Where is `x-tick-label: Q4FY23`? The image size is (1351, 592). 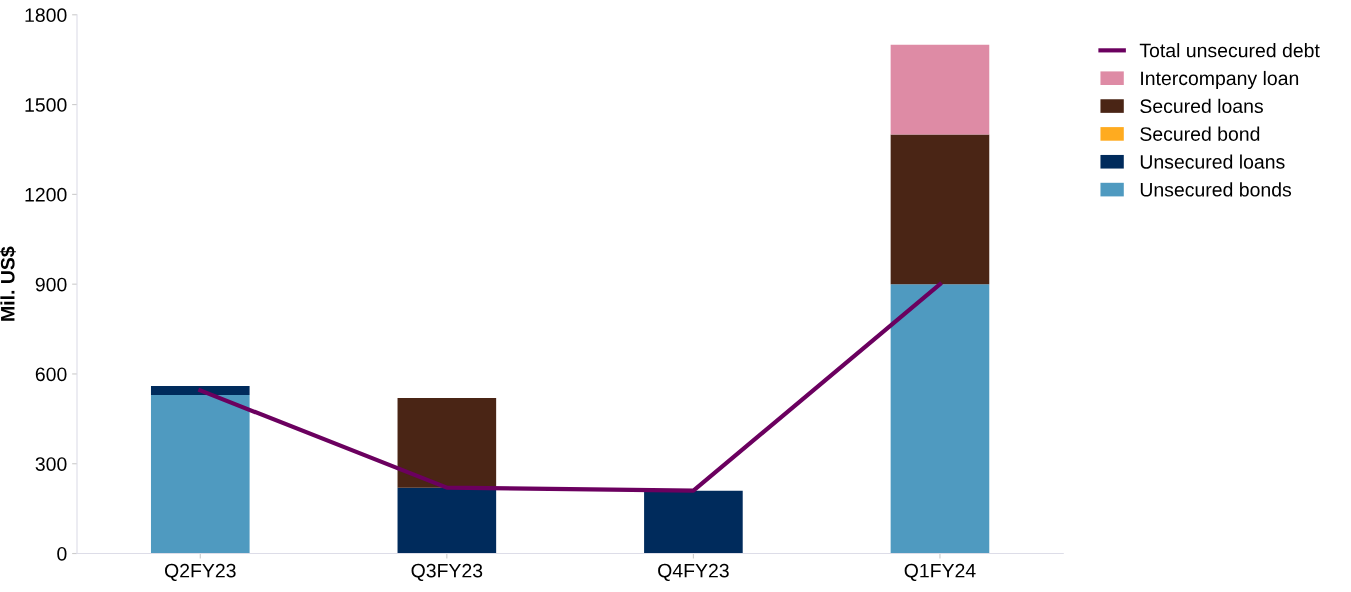 x-tick-label: Q4FY23 is located at coordinates (693, 572).